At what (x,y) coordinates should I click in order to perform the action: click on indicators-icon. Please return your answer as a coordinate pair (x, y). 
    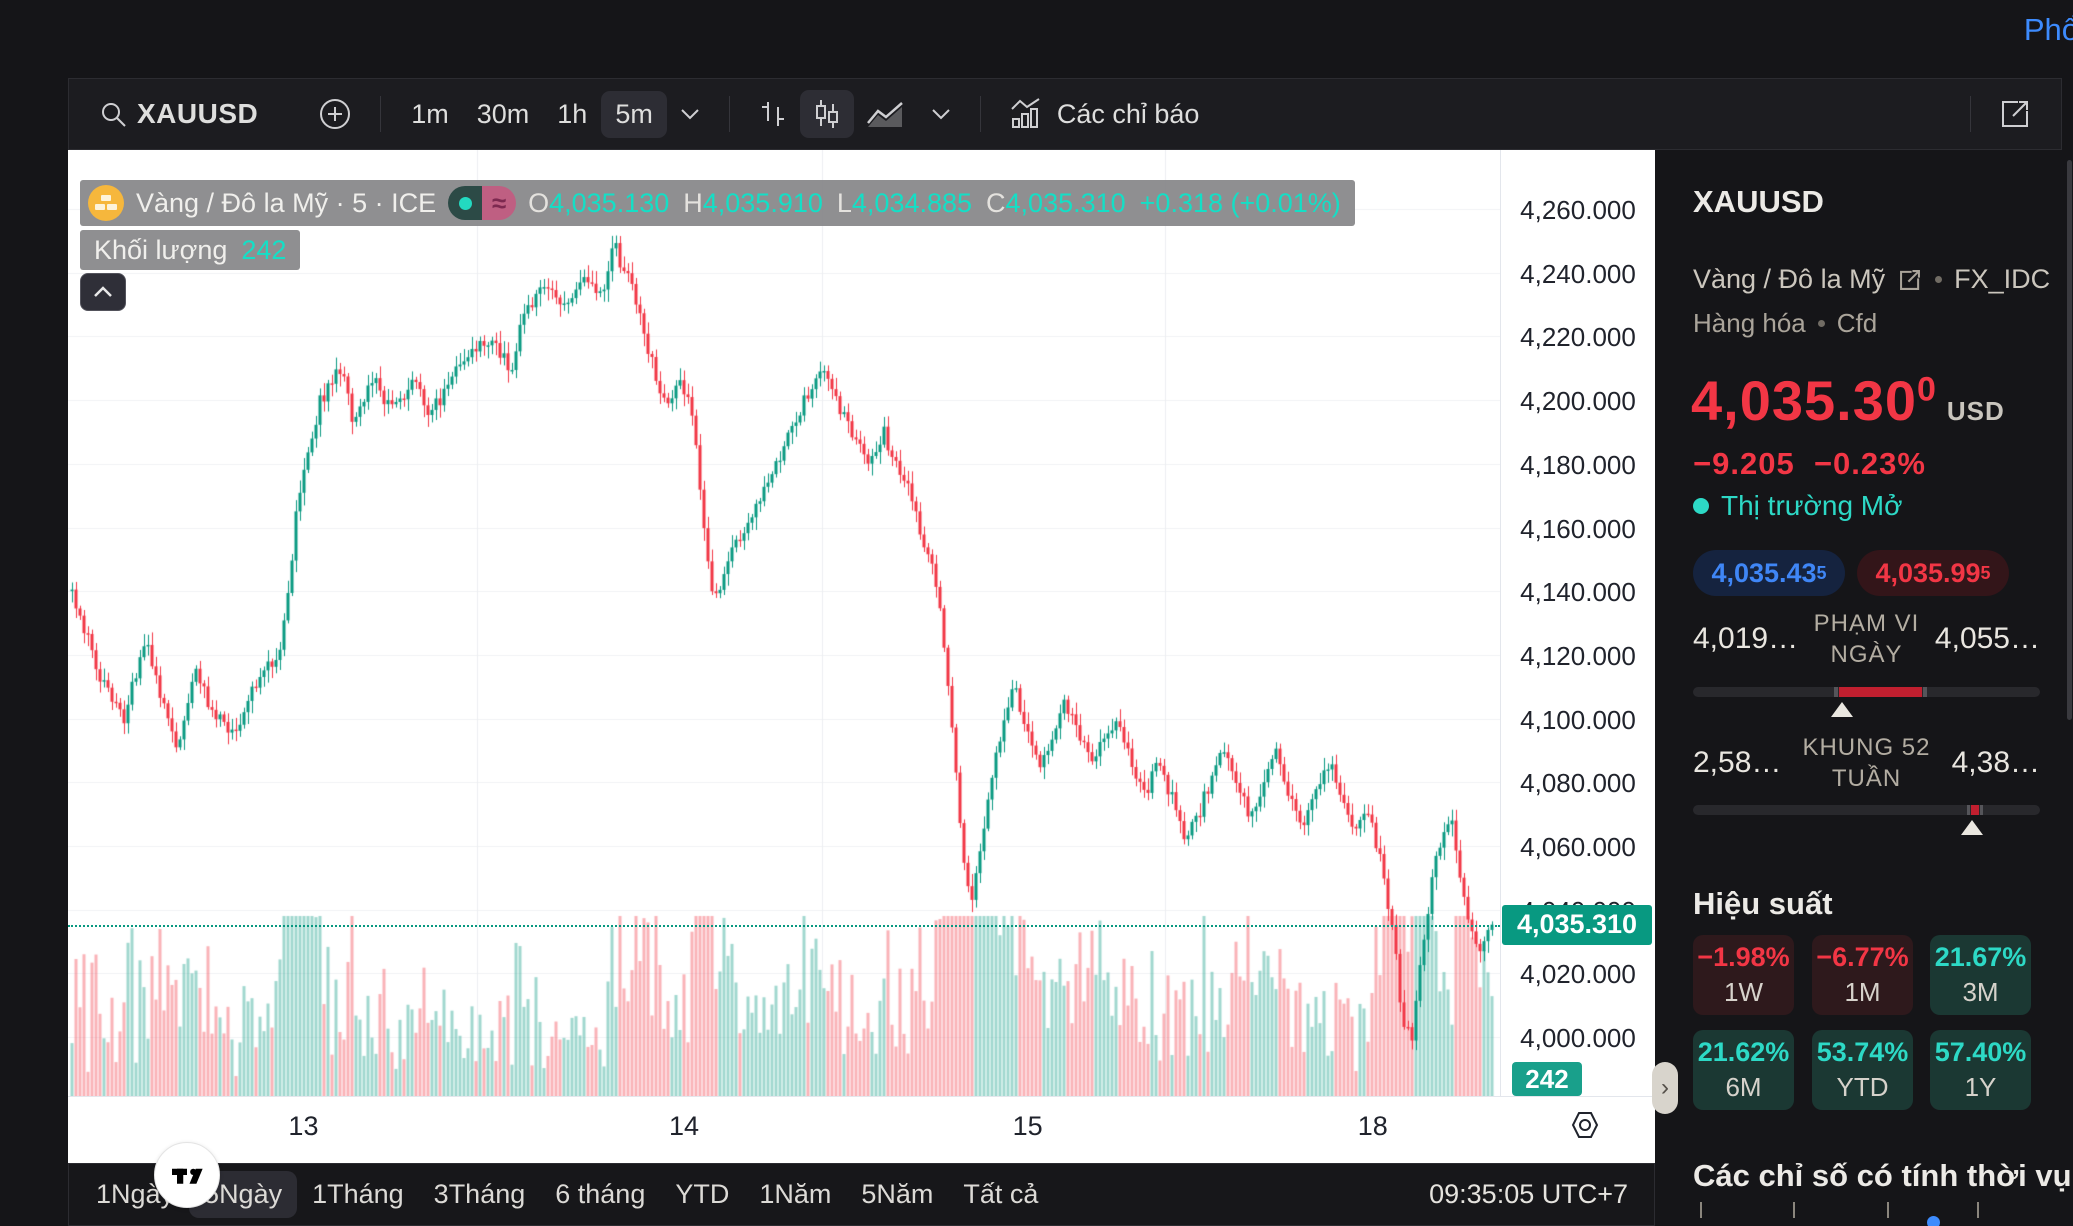
    Looking at the image, I should click on (1028, 114).